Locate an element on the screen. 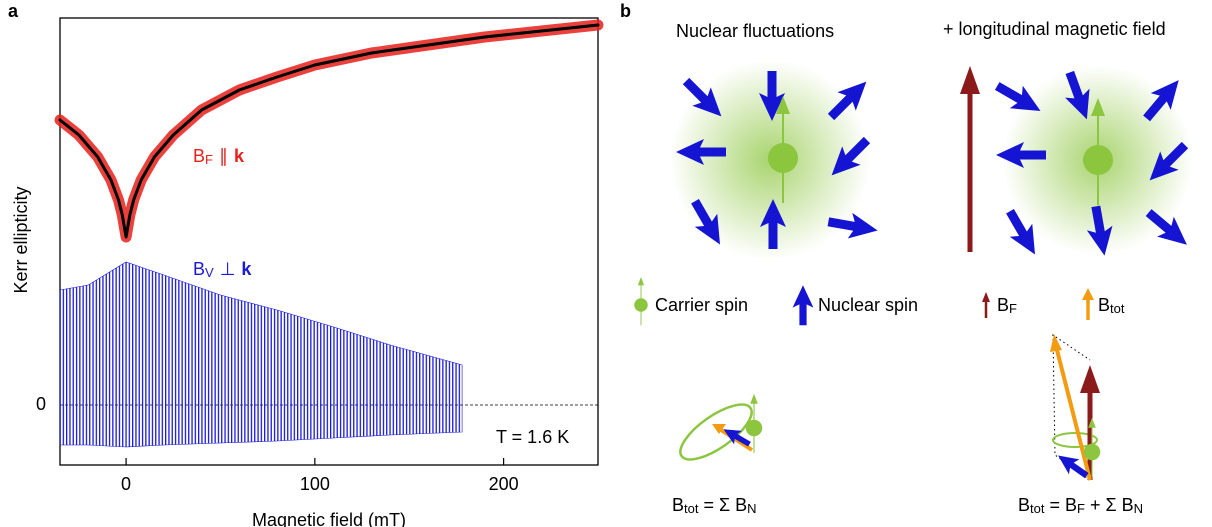  x-tick-label: 200 is located at coordinates (504, 484).